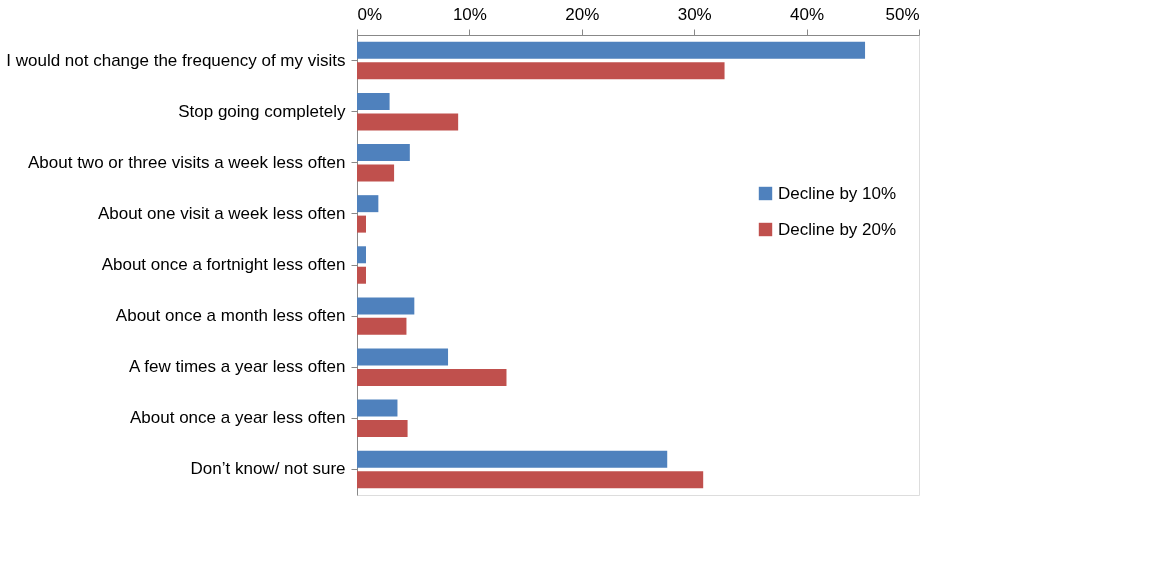 The image size is (1160, 578). I want to click on y-tick-label: About two or three visits a week less often, so click(187, 162).